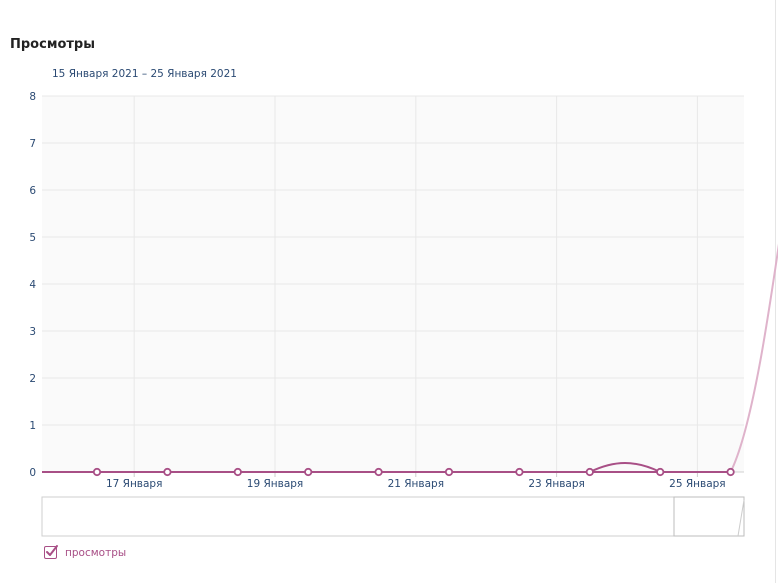  I want to click on y-tick-label: 6, so click(32, 191).